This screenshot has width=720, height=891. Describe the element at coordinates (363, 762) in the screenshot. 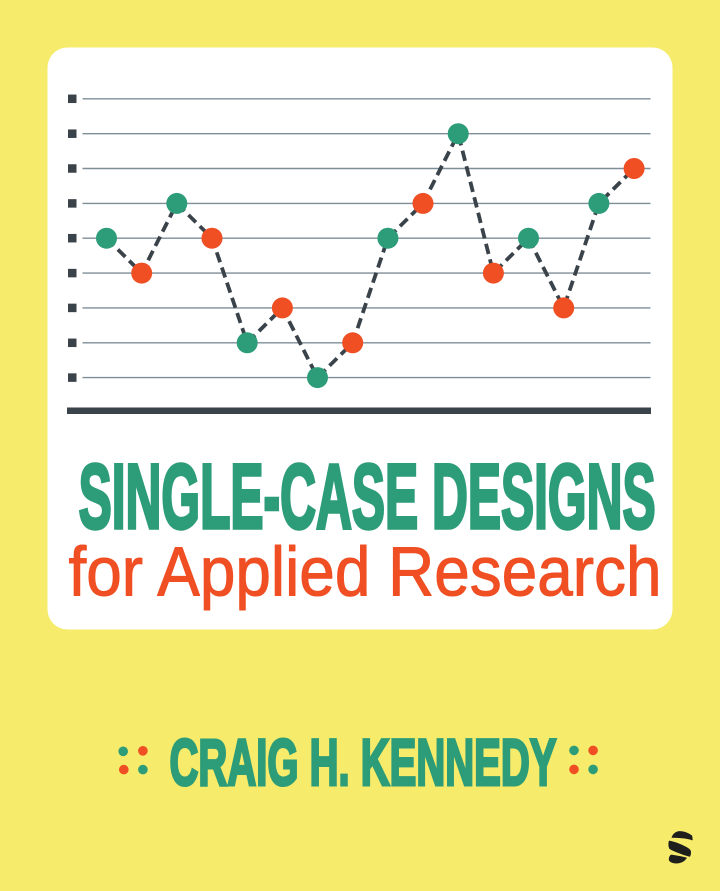

I see `svg-text: CRAIG H. KENNEDY` at that location.